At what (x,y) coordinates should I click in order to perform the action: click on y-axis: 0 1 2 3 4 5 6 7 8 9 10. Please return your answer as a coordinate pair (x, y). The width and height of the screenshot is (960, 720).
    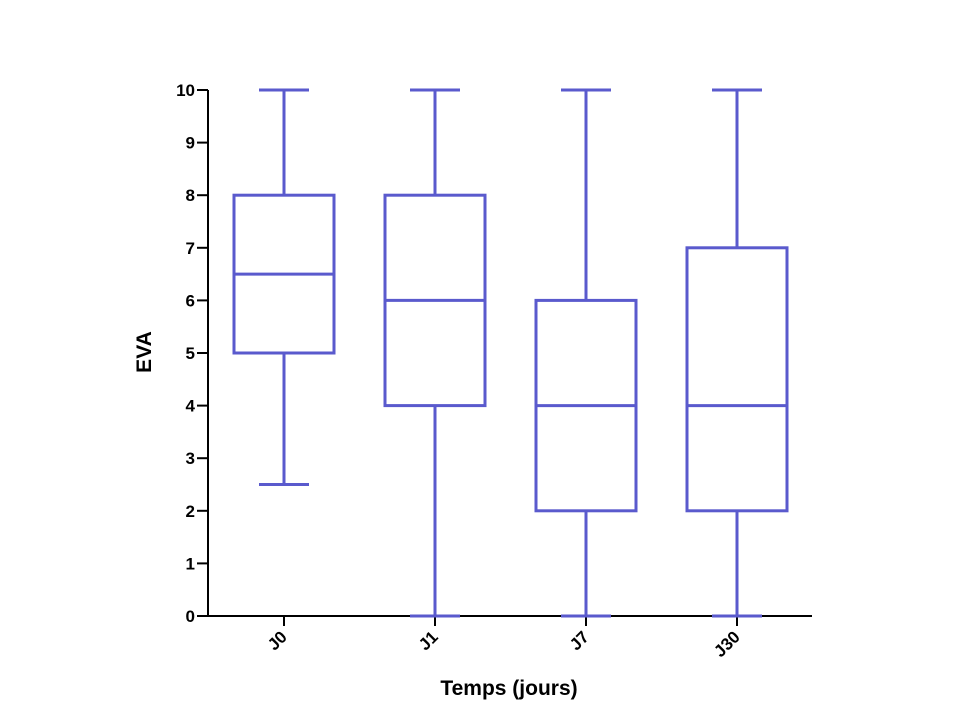
    Looking at the image, I should click on (192, 353).